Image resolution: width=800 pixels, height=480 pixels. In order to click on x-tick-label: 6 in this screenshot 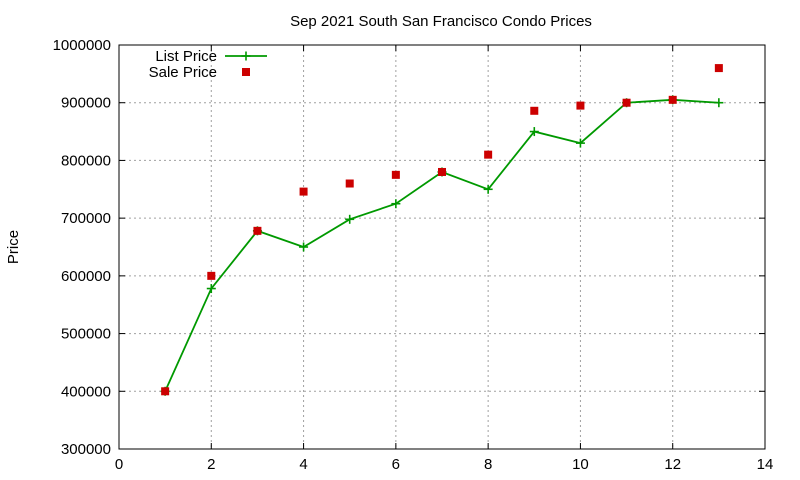, I will do `click(396, 464)`.